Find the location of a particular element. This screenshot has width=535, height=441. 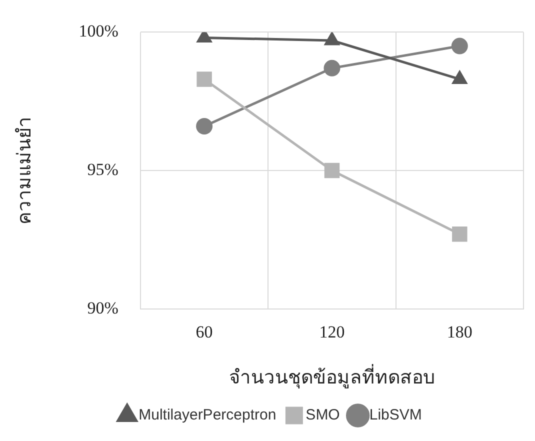

x-tick-label: 120 is located at coordinates (332, 332).